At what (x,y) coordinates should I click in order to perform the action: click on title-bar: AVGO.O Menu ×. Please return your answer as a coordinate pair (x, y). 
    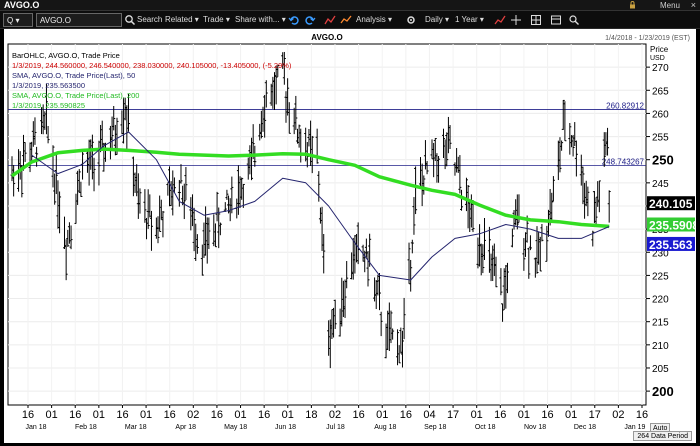
    Looking at the image, I should click on (350, 5).